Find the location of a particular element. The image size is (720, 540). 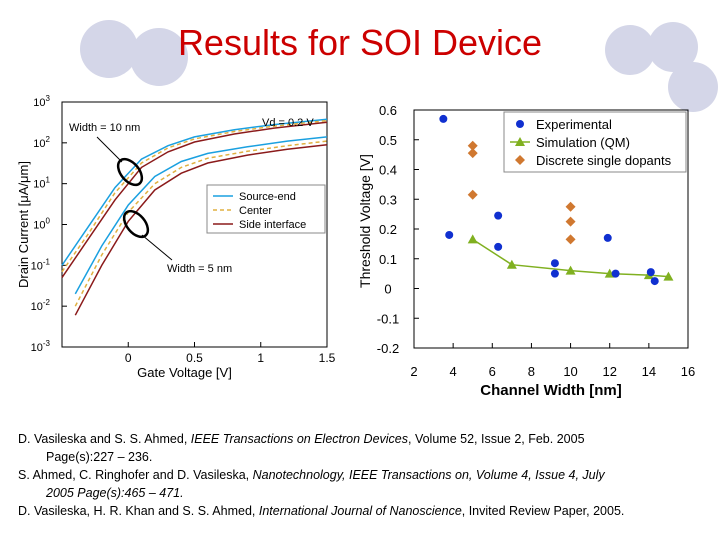

legend-label: Source-end is located at coordinates (267, 197).